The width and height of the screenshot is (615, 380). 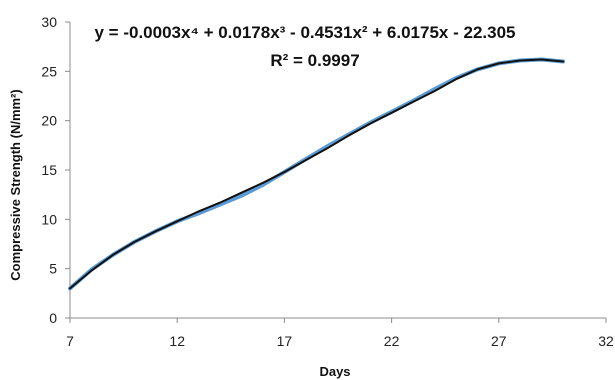 What do you see at coordinates (49, 219) in the screenshot?
I see `y-tick-label: 10` at bounding box center [49, 219].